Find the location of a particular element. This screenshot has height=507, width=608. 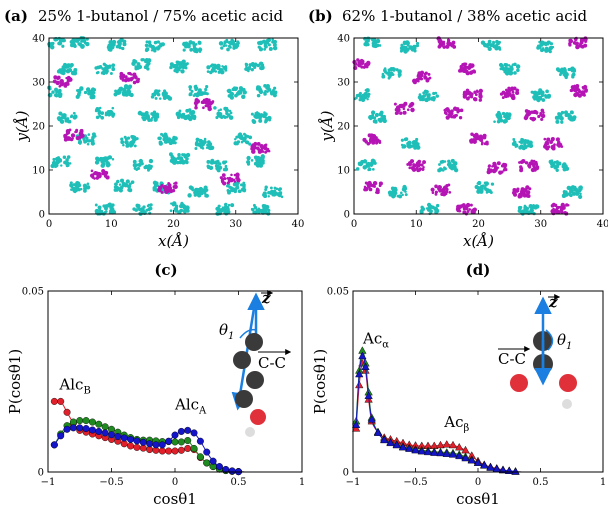

x-tick-label: 1 is located at coordinates (302, 482).